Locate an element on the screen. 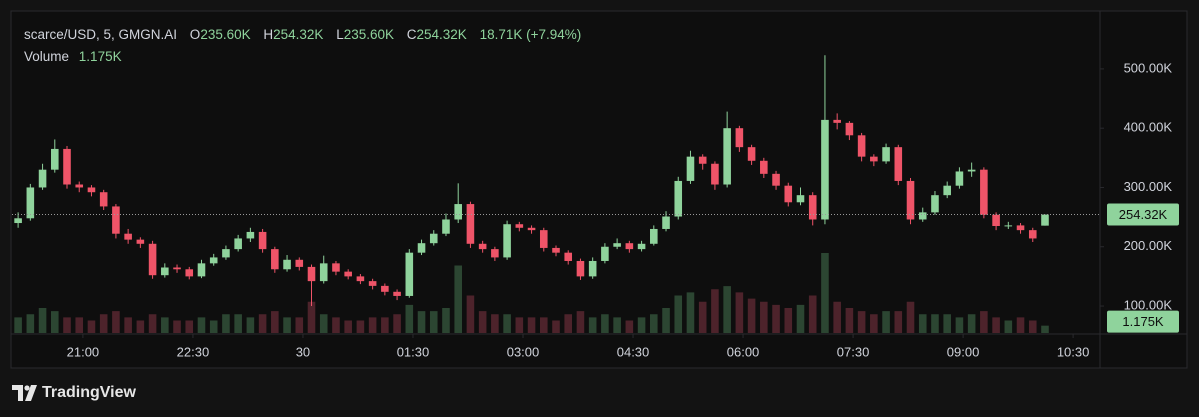 The image size is (1199, 417). y-tick-label: 200.00K is located at coordinates (1148, 245).